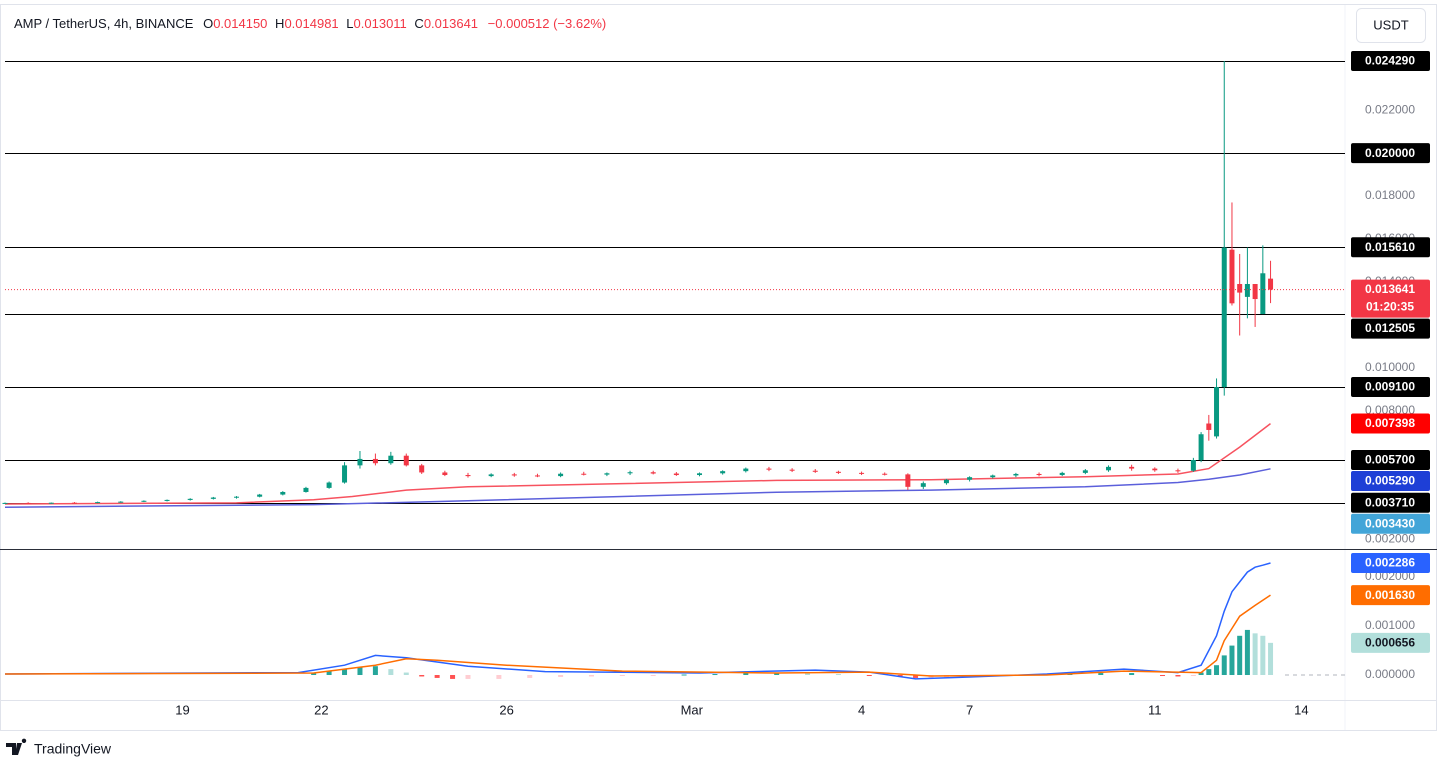 The height and width of the screenshot is (762, 1437). I want to click on y-tick-label: 0.018000, so click(1390, 195).